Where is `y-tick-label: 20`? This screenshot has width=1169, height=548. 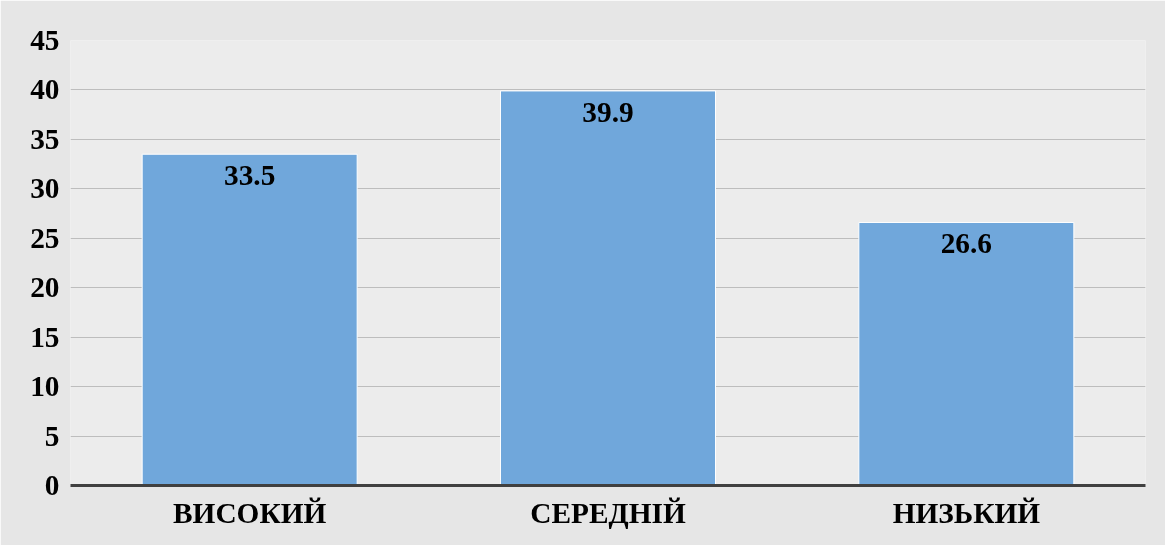 y-tick-label: 20 is located at coordinates (45, 287).